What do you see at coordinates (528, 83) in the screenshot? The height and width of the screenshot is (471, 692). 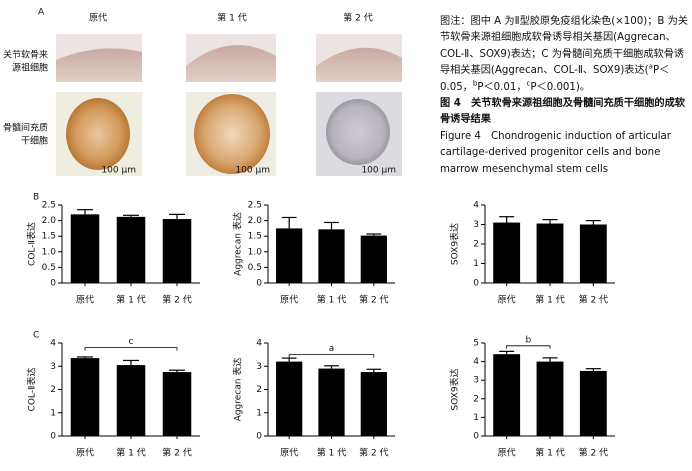 I see `superscript: c` at bounding box center [528, 83].